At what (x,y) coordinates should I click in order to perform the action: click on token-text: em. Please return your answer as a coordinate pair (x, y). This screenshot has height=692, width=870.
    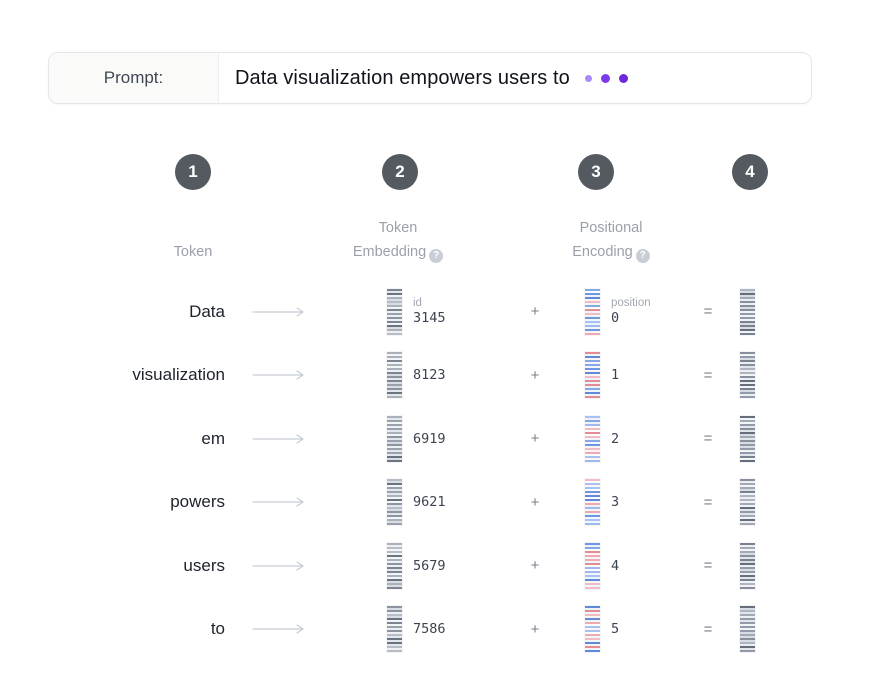
    Looking at the image, I should click on (213, 438).